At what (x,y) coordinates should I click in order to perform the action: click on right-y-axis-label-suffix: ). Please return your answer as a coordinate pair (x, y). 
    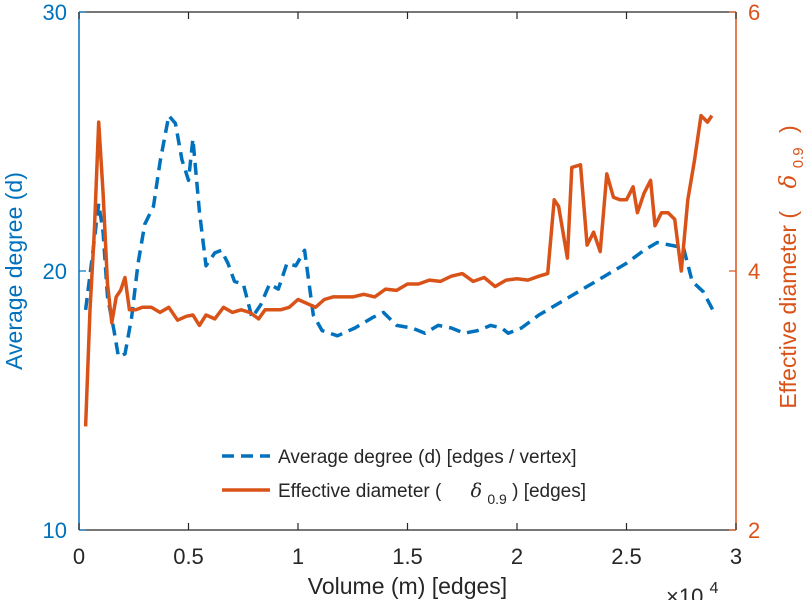
    Looking at the image, I should click on (788, 129).